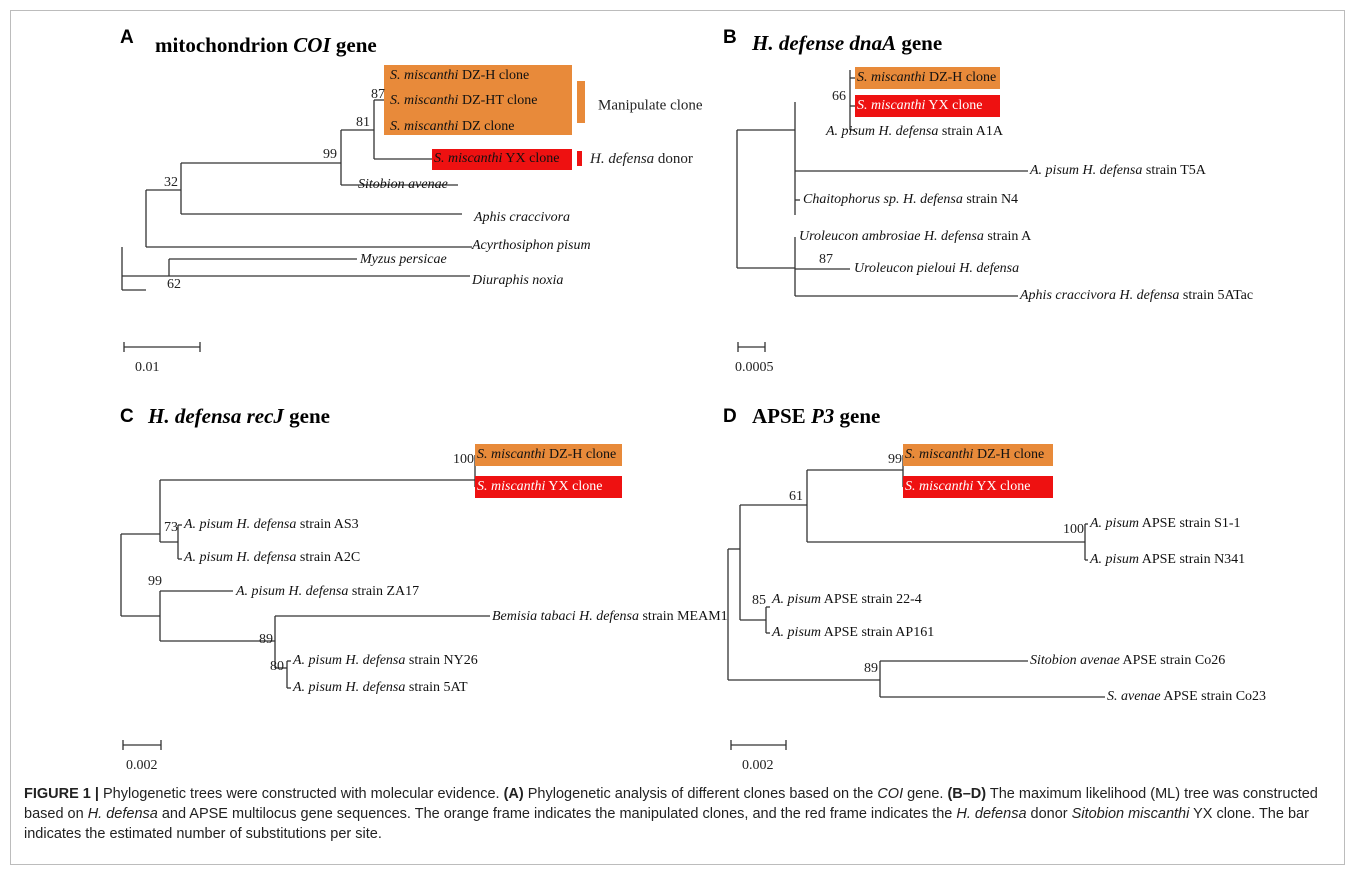 The image size is (1357, 887). What do you see at coordinates (1130, 814) in the screenshot?
I see `caption-segment: Sitobion miscanthi` at bounding box center [1130, 814].